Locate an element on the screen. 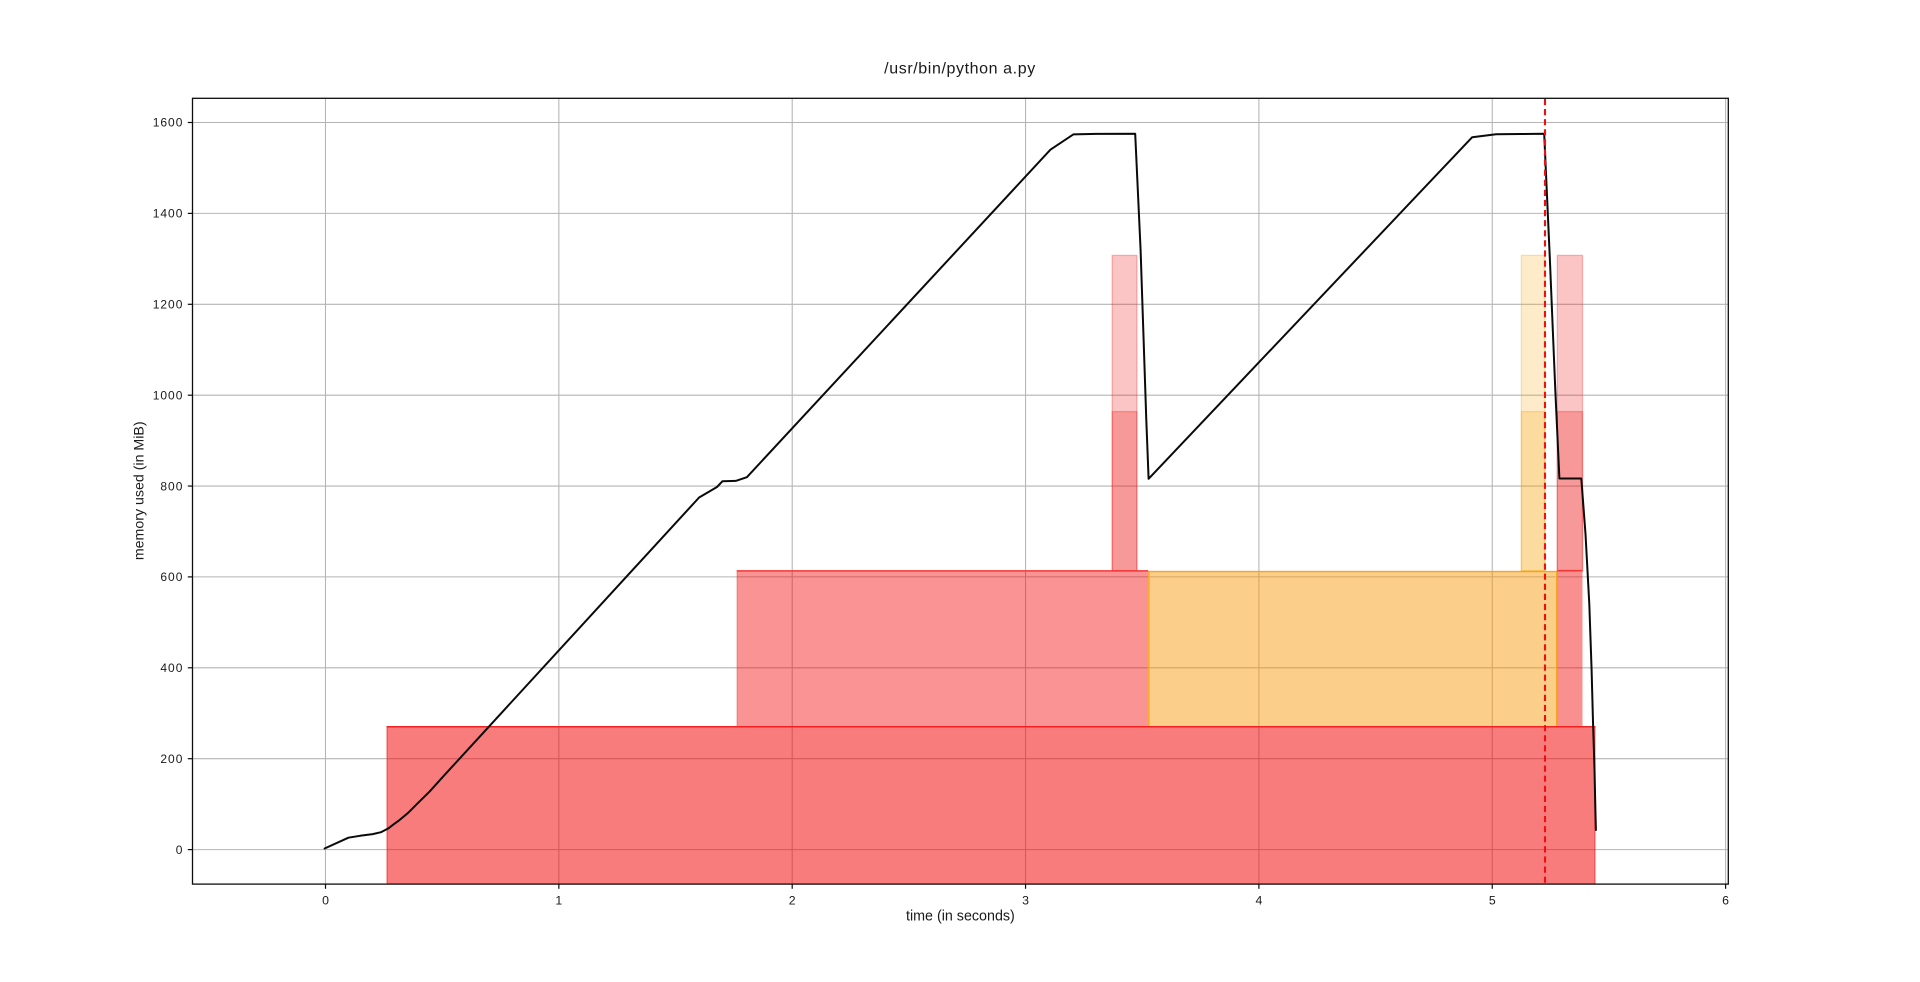 Image resolution: width=1920 pixels, height=982 pixels. svg-text: 1200 is located at coordinates (168, 305).